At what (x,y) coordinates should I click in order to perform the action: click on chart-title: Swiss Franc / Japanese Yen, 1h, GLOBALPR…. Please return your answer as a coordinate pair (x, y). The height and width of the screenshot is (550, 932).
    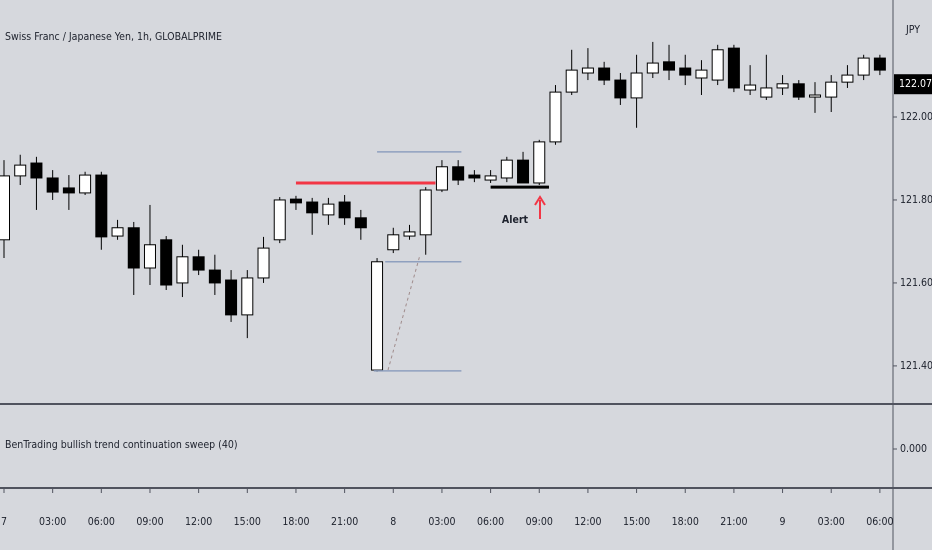
    Looking at the image, I should click on (113, 37).